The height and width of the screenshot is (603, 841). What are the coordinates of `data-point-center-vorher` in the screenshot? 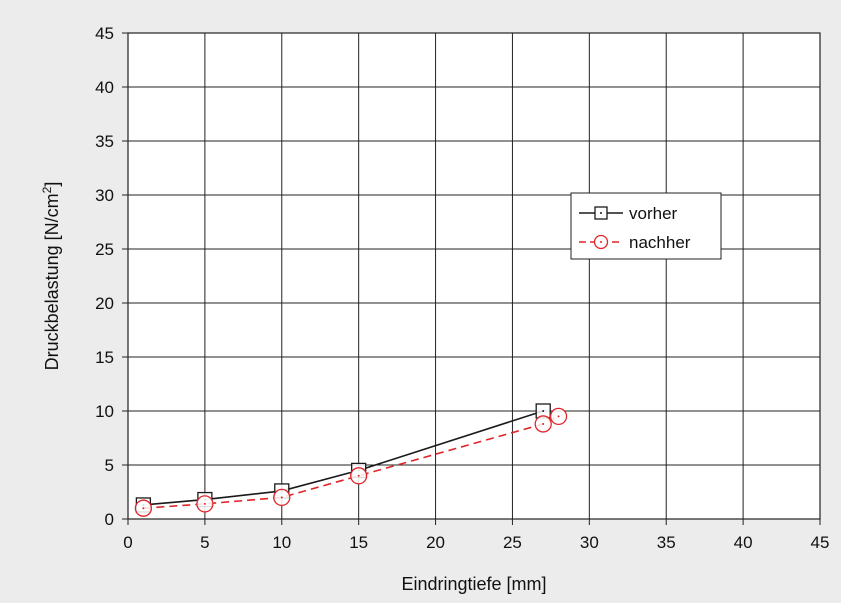 It's located at (543, 411).